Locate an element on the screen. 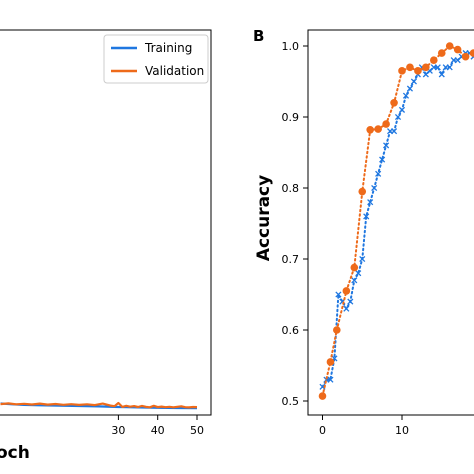 This screenshot has height=474, width=474. panel-b-y-tick-label-1: 0.6 is located at coordinates (291, 330).